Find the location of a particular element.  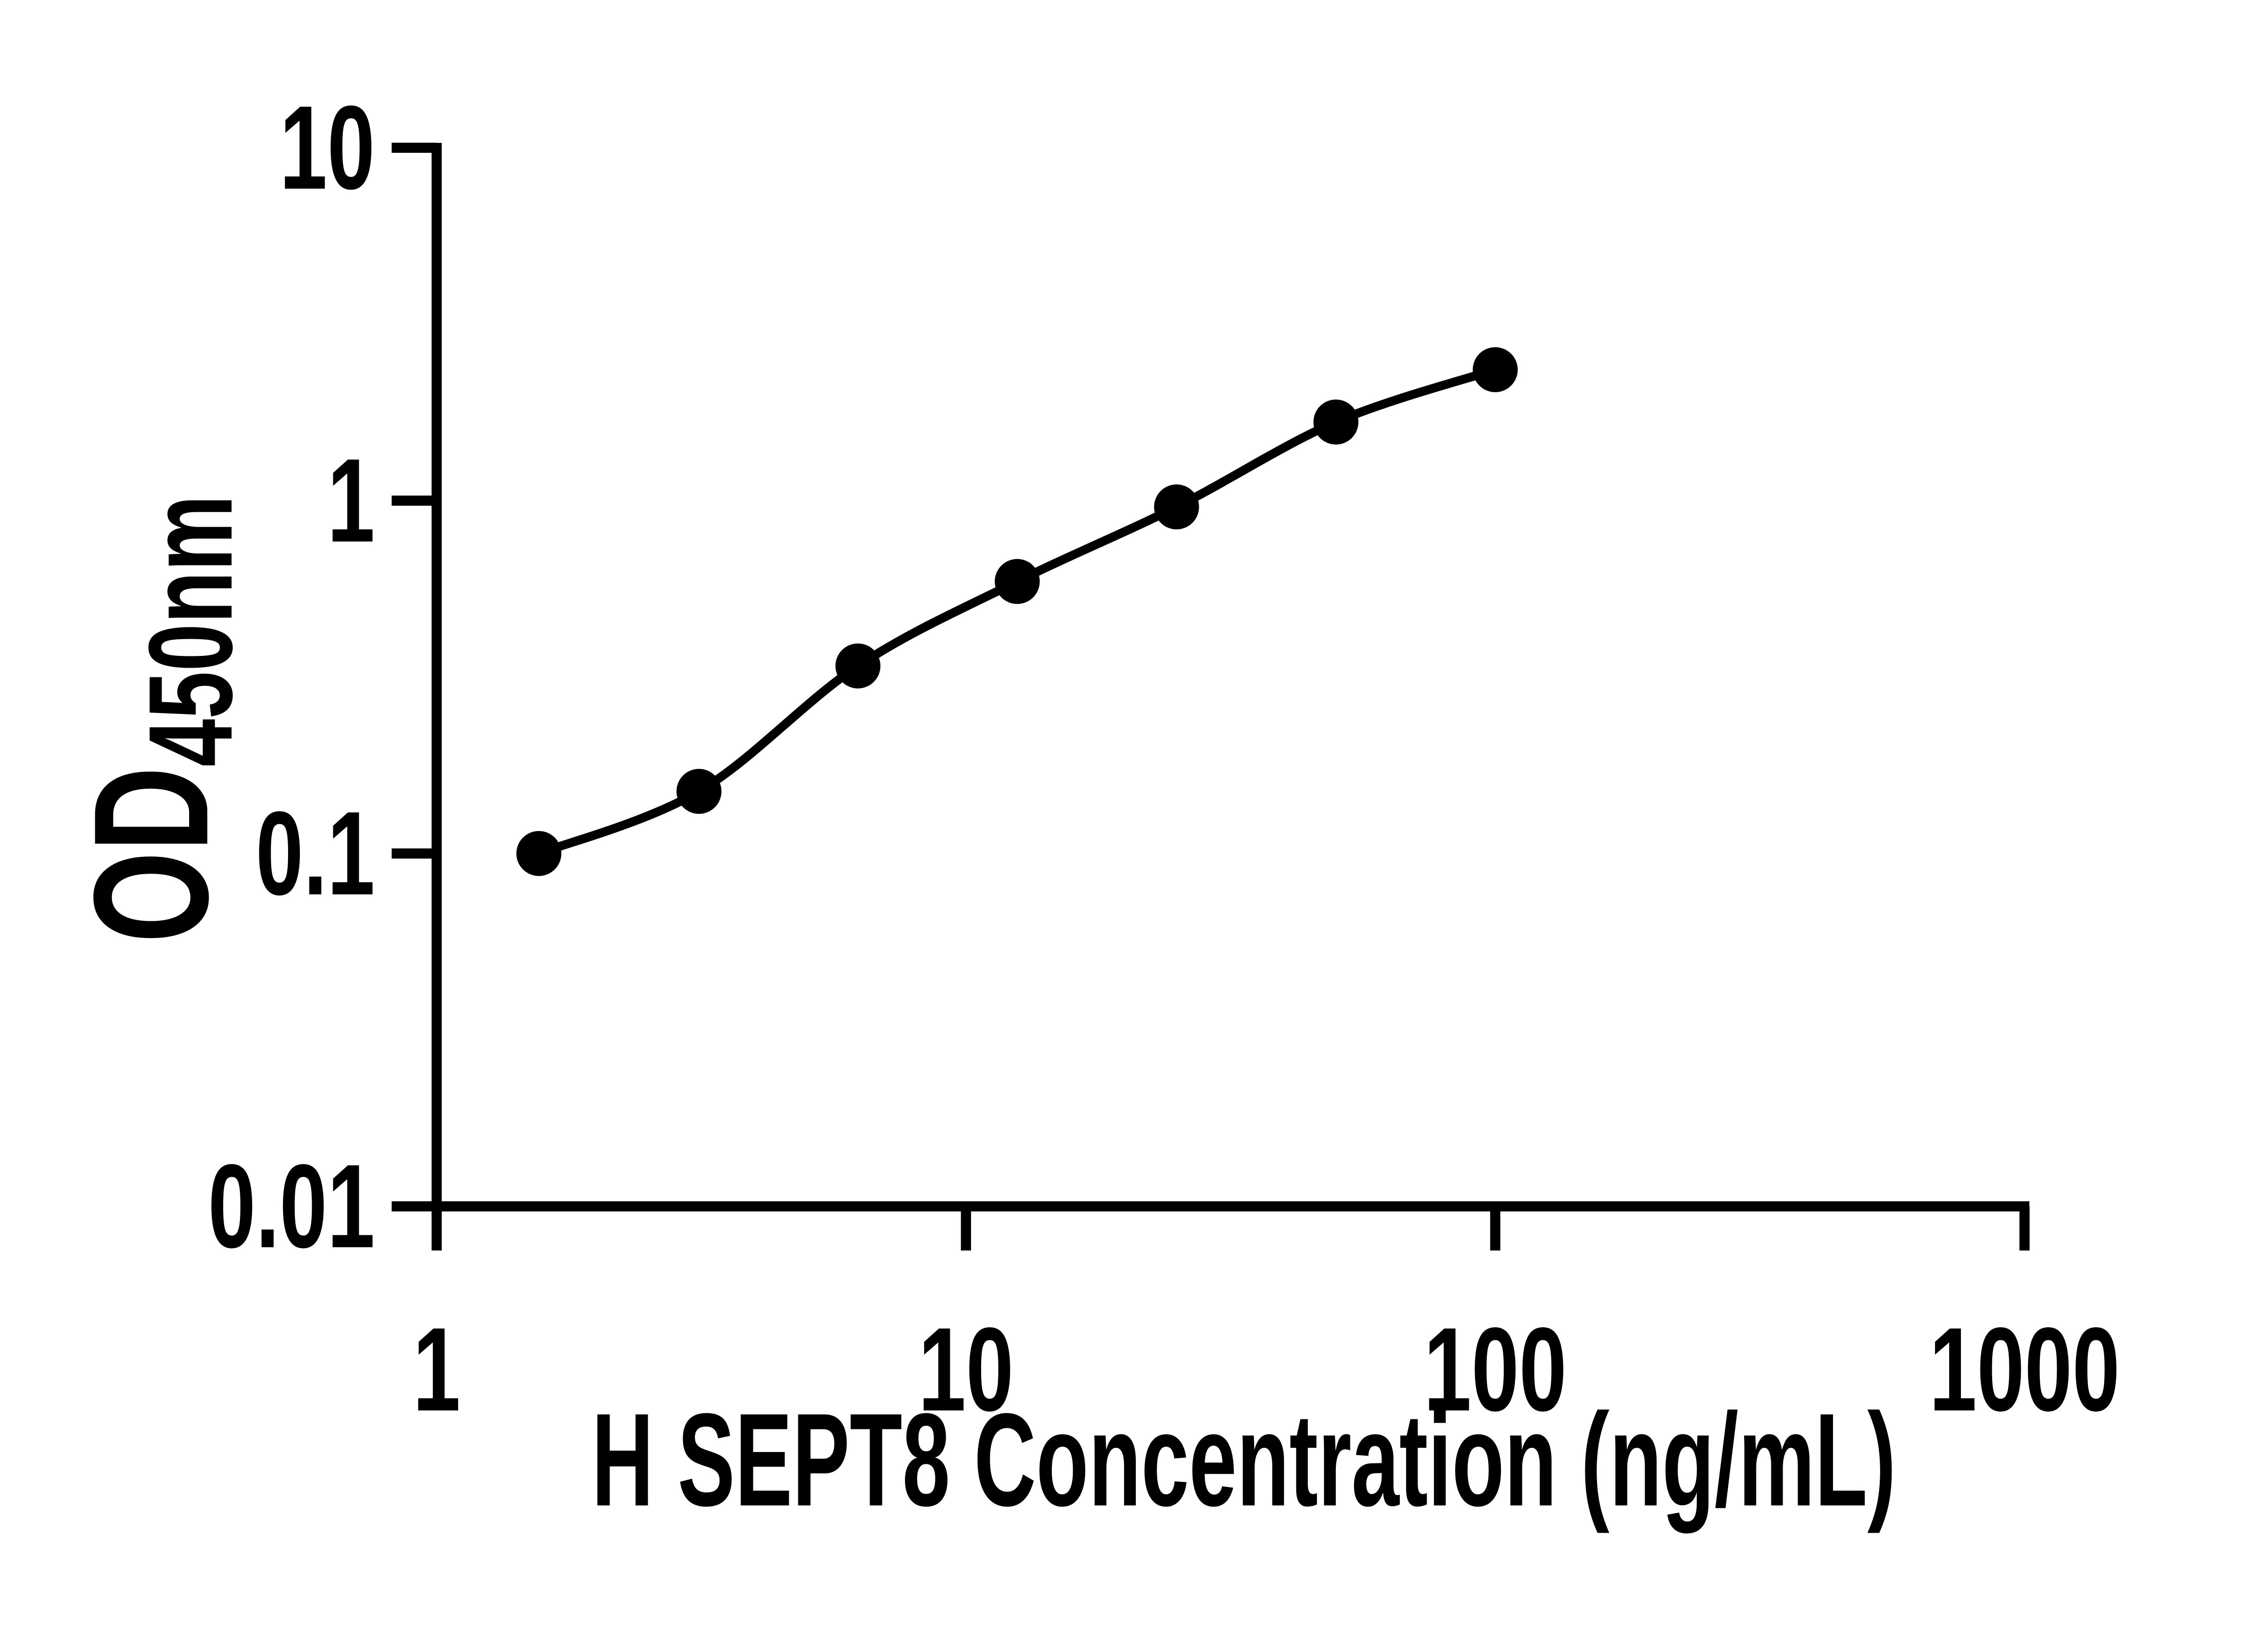

x-tick-label: 1000 is located at coordinates (2025, 1369).